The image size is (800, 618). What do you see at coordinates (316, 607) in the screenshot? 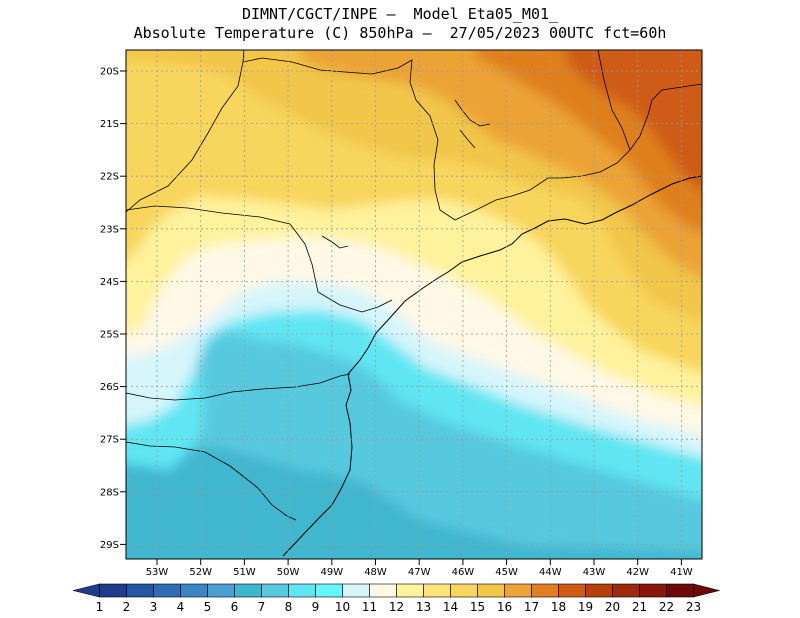
I see `colorbar-label: 9` at bounding box center [316, 607].